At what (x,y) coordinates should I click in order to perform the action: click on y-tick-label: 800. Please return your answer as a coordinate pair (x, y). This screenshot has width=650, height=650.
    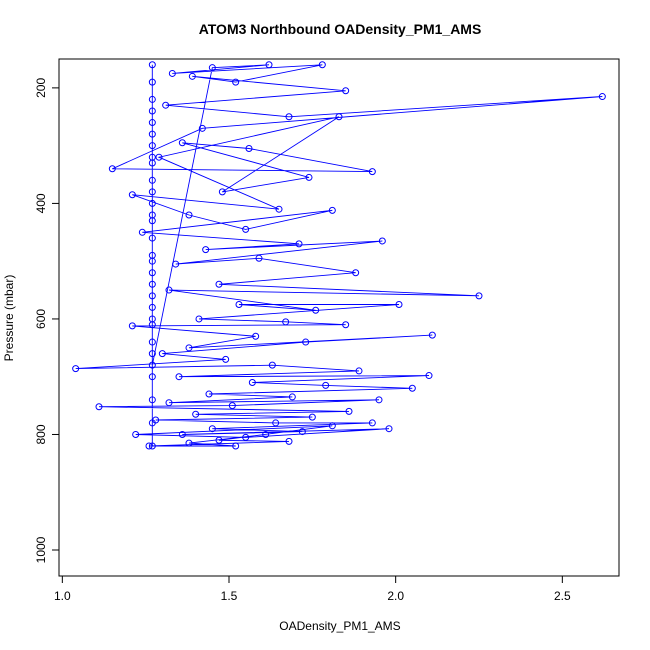
    Looking at the image, I should click on (41, 434).